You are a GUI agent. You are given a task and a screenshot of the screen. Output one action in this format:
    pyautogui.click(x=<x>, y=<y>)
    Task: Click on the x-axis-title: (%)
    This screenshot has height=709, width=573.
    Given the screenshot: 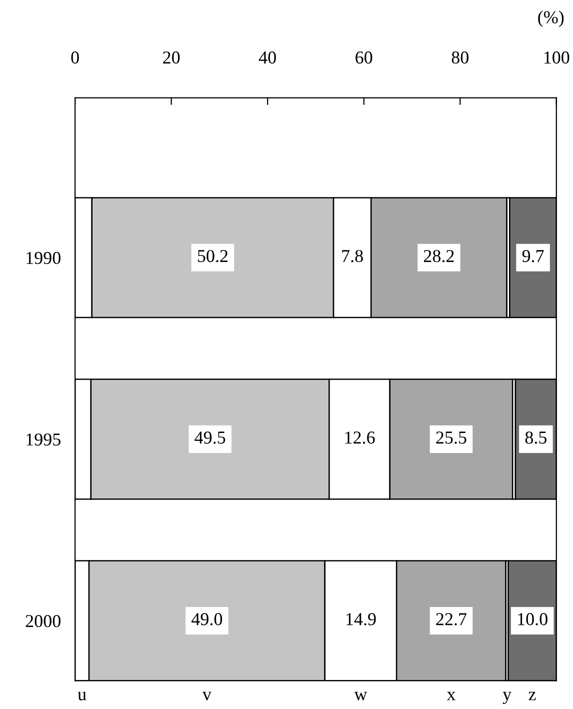 What is the action you would take?
    pyautogui.click(x=551, y=19)
    